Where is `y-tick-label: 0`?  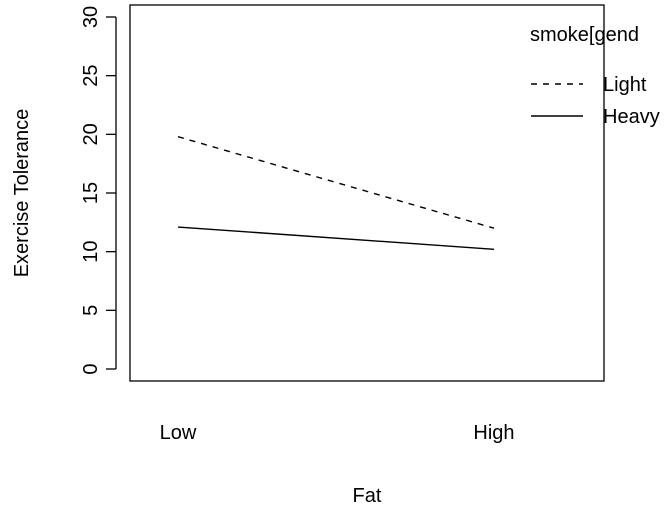
y-tick-label: 0 is located at coordinates (91, 368).